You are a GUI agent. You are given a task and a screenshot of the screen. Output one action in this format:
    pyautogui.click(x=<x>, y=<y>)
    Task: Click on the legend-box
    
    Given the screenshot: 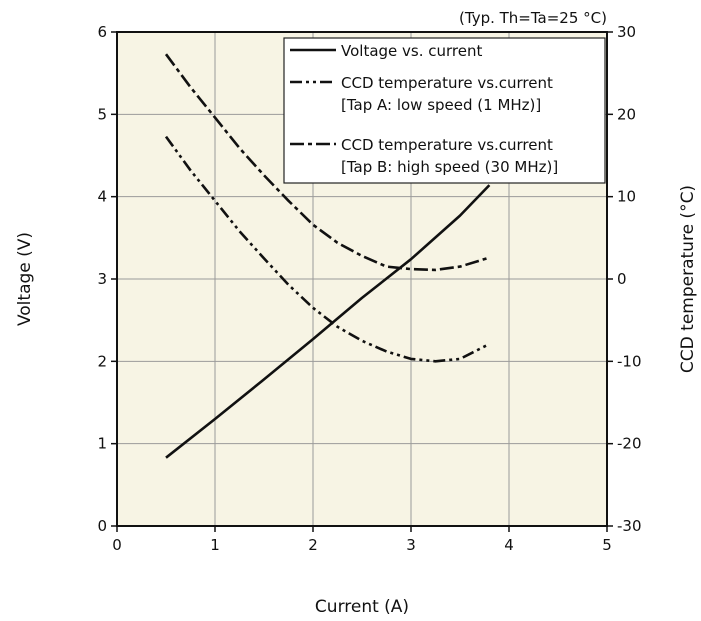 What is the action you would take?
    pyautogui.click(x=444, y=110)
    